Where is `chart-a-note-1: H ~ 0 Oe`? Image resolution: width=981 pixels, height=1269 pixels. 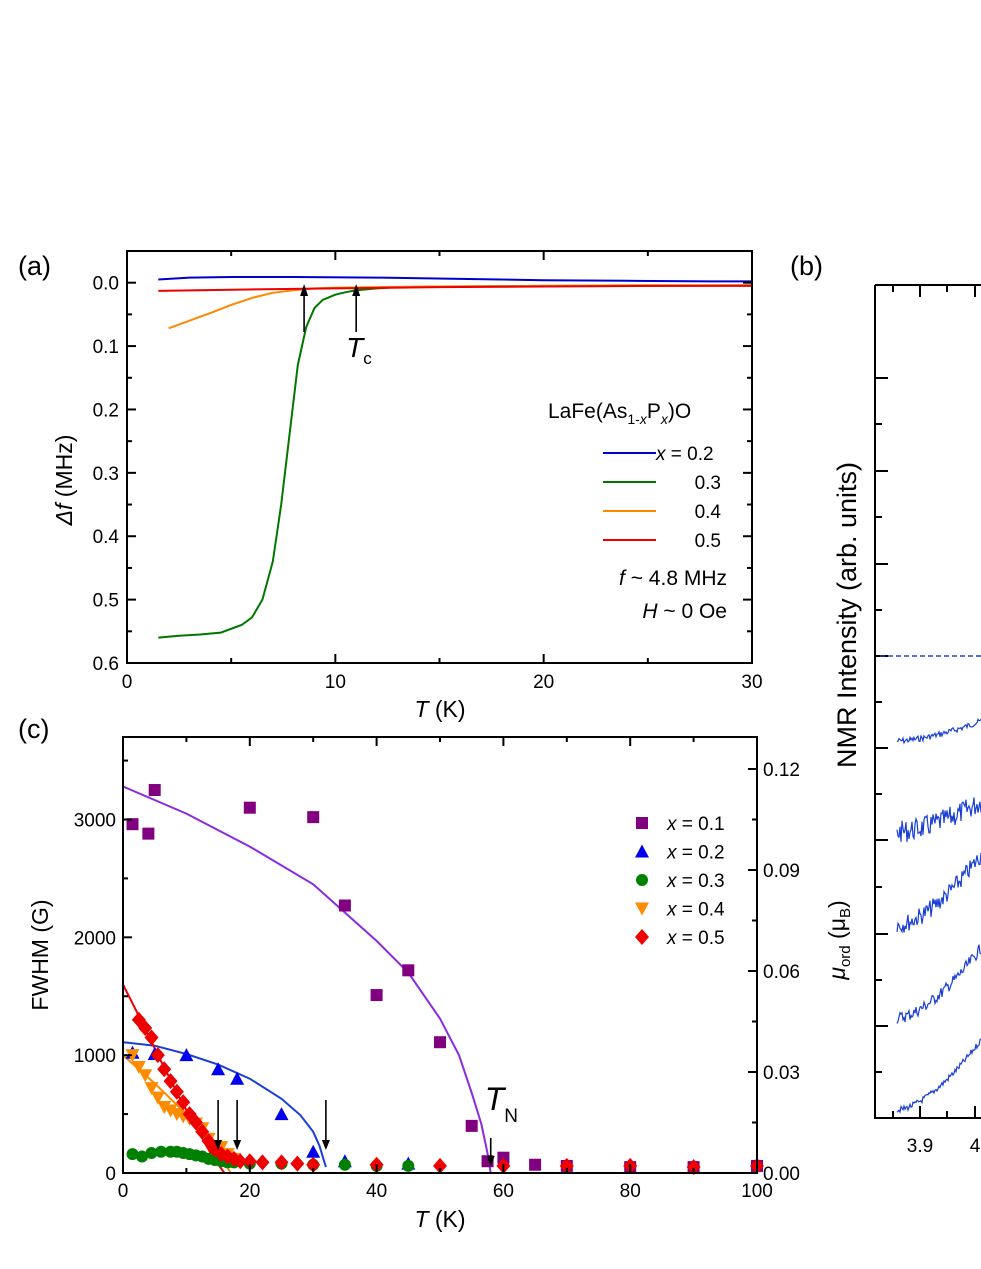
chart-a-note-1: H ~ 0 Oe is located at coordinates (684, 611).